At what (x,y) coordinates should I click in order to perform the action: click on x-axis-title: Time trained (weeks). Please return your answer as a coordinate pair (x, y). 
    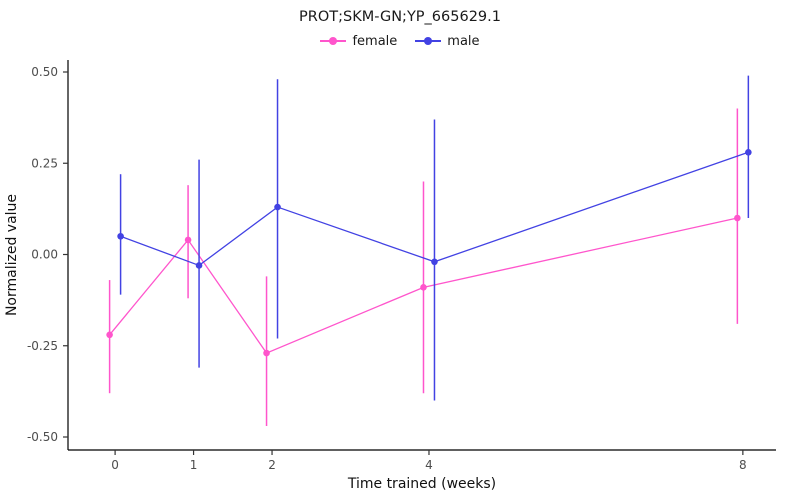
    Looking at the image, I should click on (421, 484).